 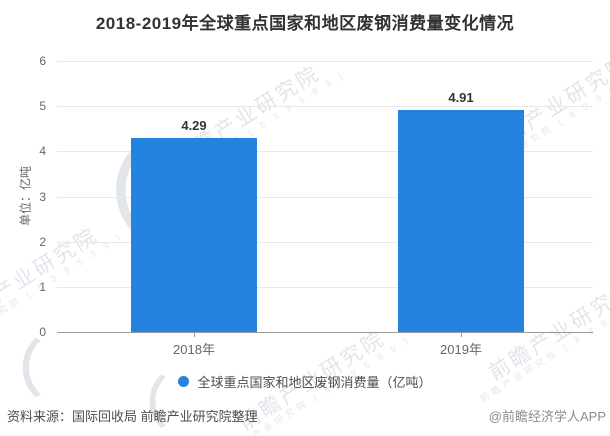 What do you see at coordinates (42, 286) in the screenshot?
I see `y-tick-label: 1` at bounding box center [42, 286].